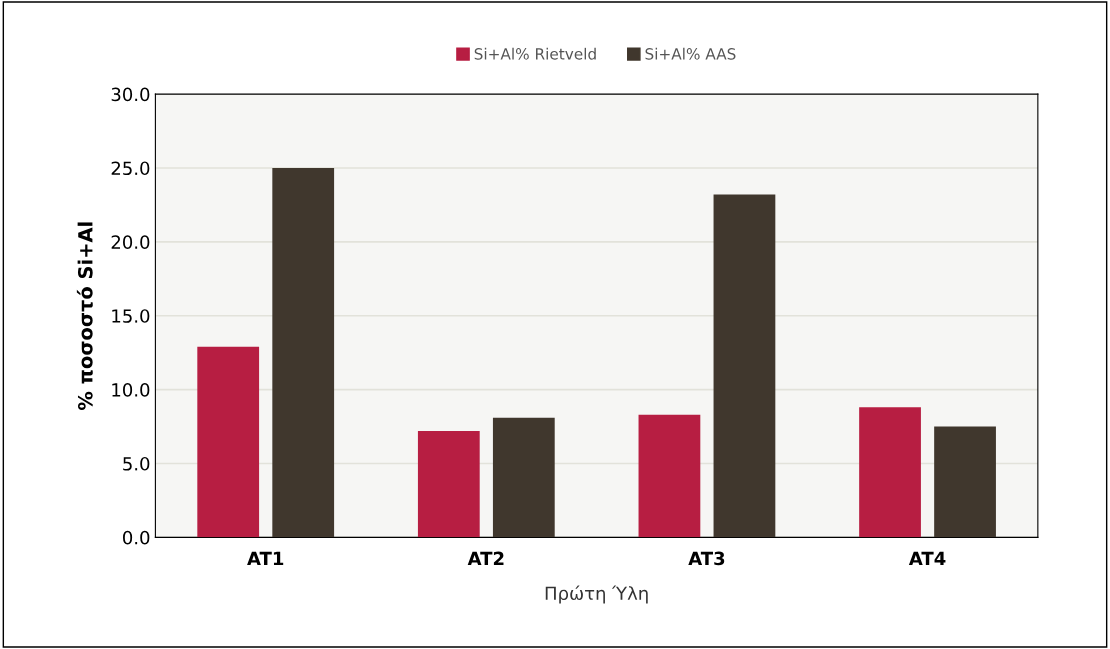  I want to click on y-tick-label: 10.0, so click(131, 390).